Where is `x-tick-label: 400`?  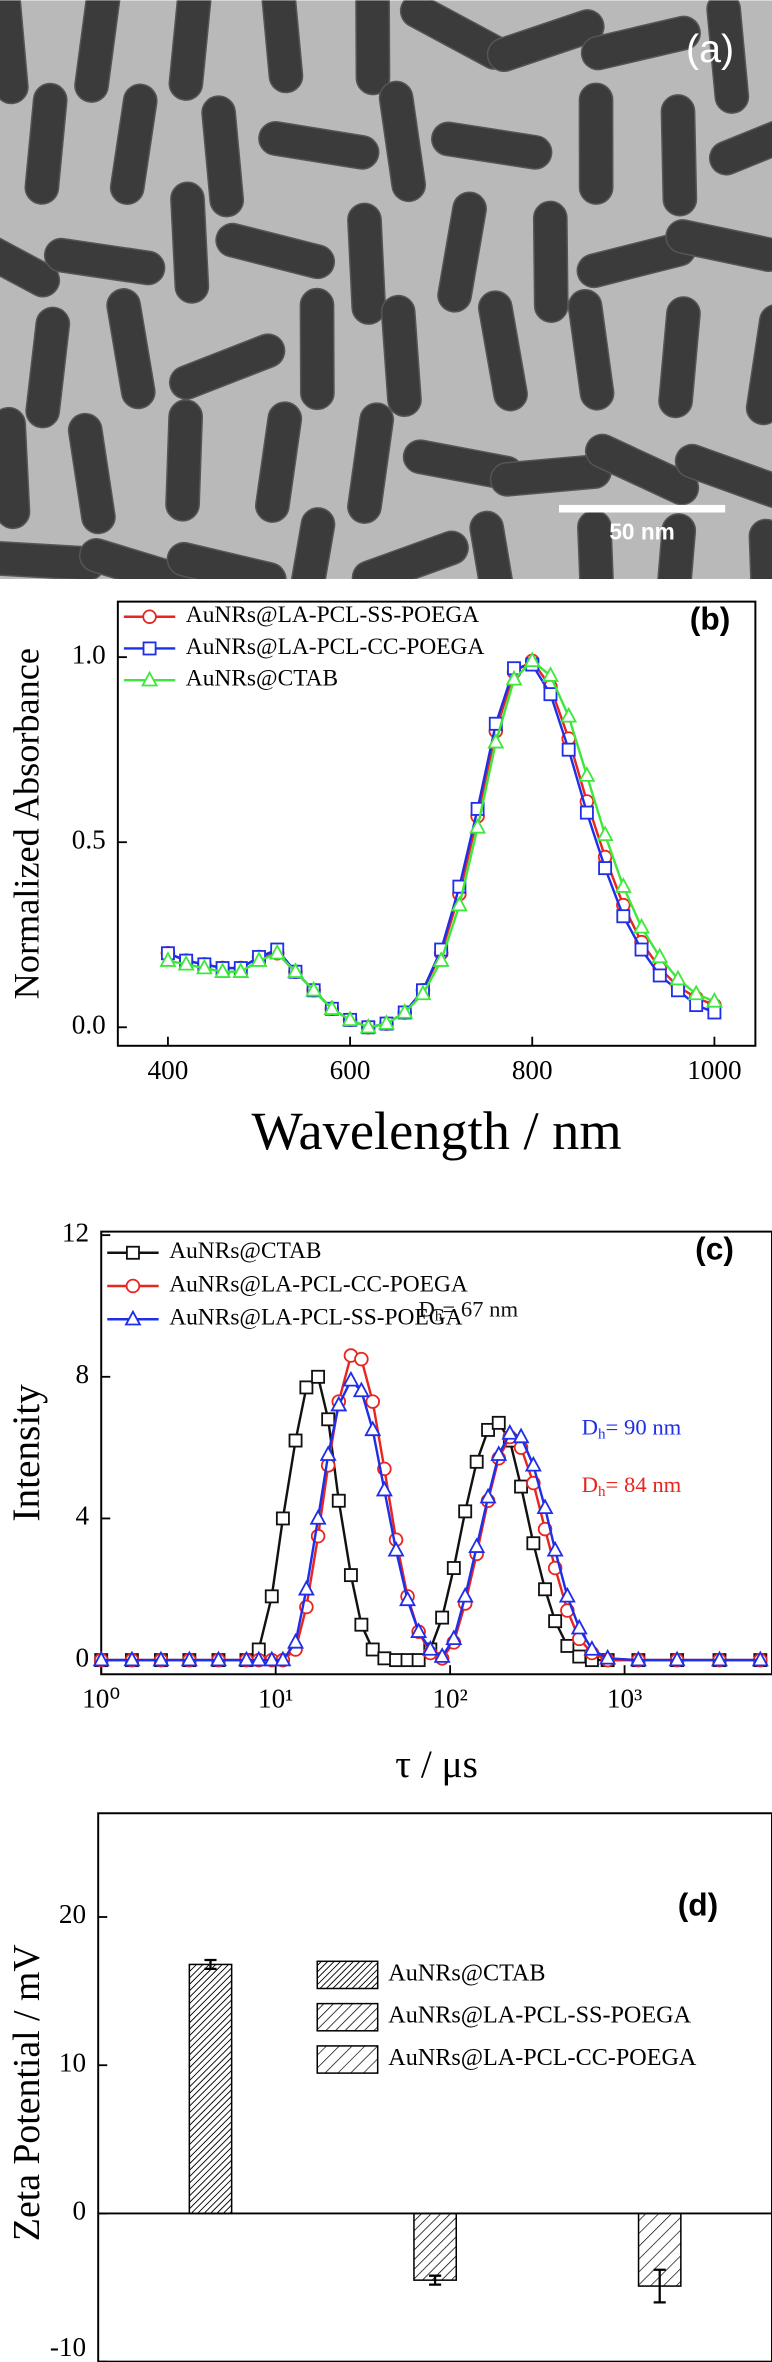 x-tick-label: 400 is located at coordinates (168, 1070).